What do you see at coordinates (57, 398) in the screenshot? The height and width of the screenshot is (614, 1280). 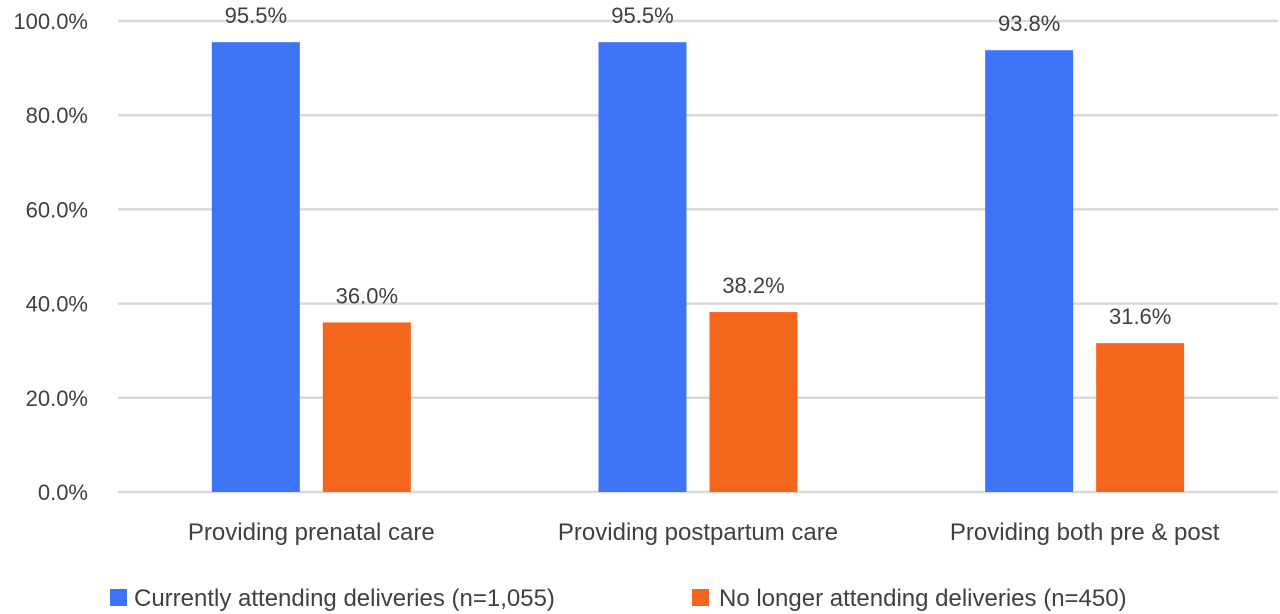 I see `y-tick-label: 20.0%` at bounding box center [57, 398].